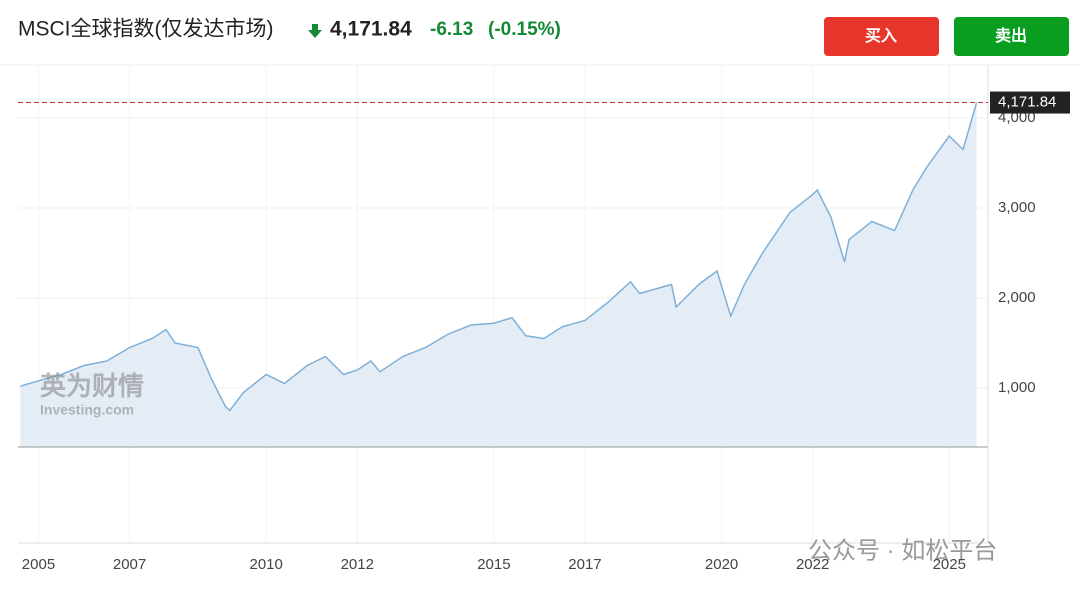 The width and height of the screenshot is (1080, 602). I want to click on sell-label: 卖出, so click(1011, 35).